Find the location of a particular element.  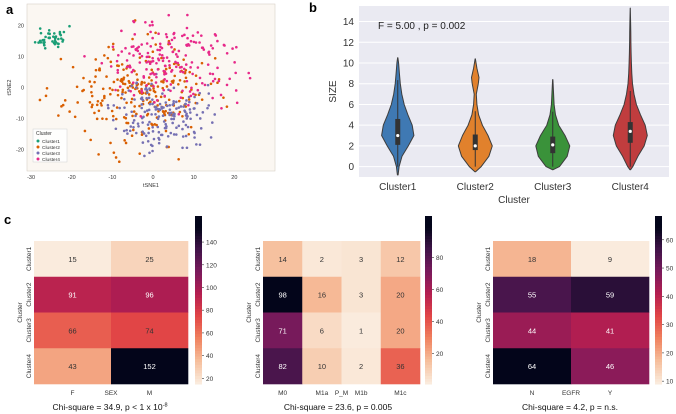

violin-x-tick-label: Cluster1 is located at coordinates (398, 187).